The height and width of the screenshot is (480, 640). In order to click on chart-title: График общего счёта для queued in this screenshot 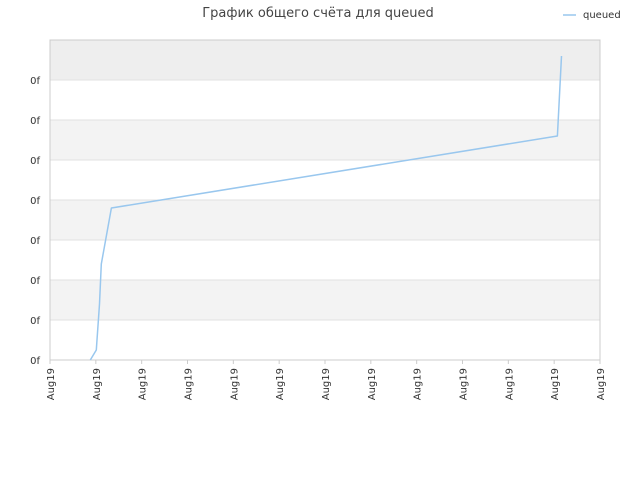, I will do `click(318, 13)`.